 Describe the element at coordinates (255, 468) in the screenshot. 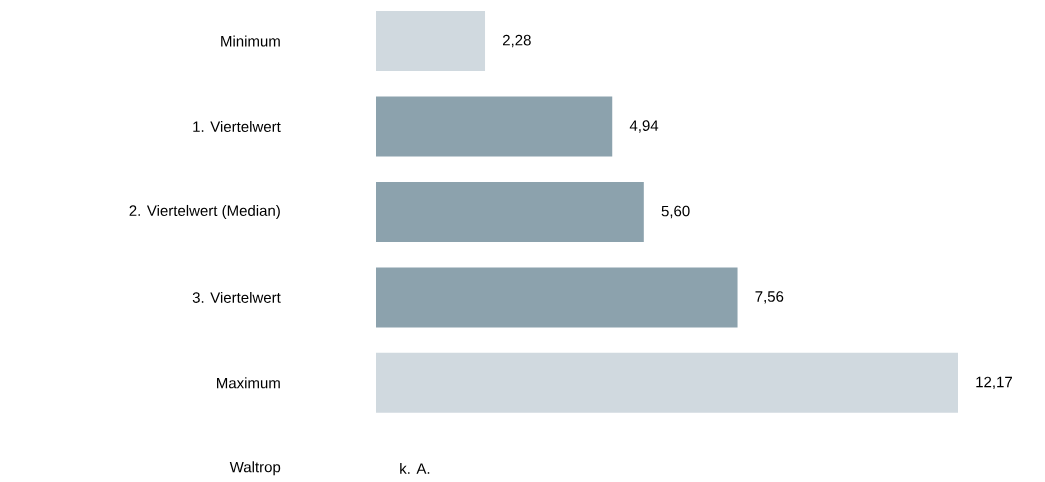

I see `y-tick-label: Waltrop` at that location.